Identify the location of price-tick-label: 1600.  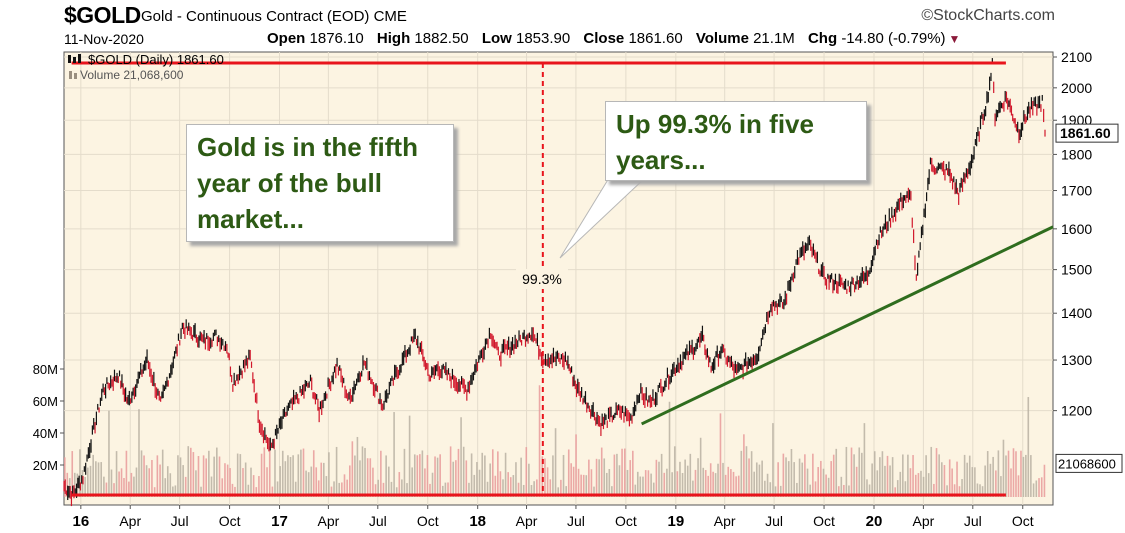
(1076, 229).